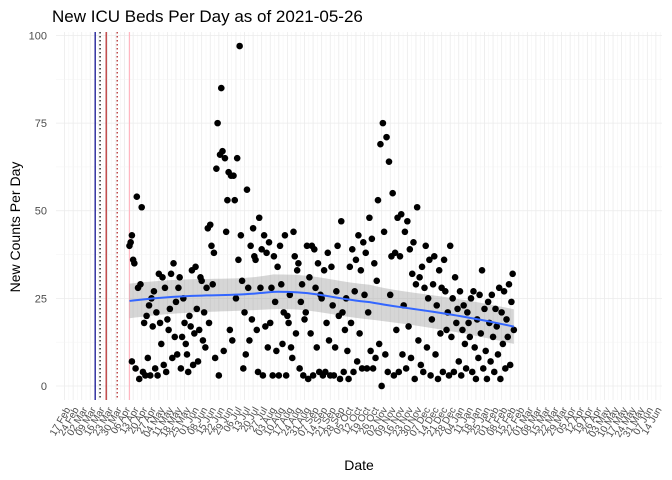 The image size is (672, 480). I want to click on y-tick-label: 100, so click(38, 37).